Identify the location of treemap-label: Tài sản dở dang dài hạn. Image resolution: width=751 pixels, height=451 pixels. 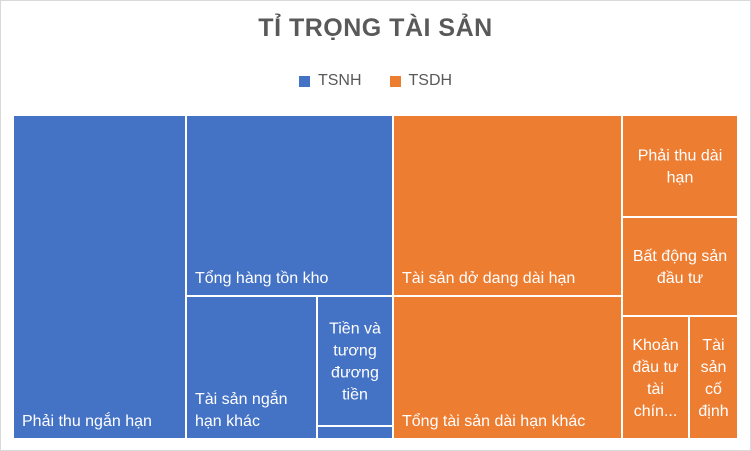
(488, 278).